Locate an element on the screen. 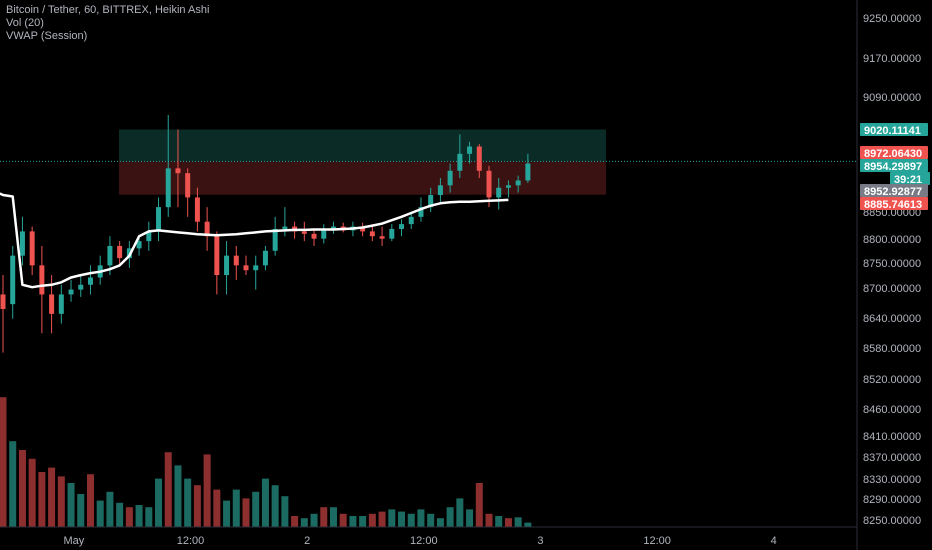 This screenshot has height=550, width=932. price-label-text: 8954.29897 is located at coordinates (893, 167).